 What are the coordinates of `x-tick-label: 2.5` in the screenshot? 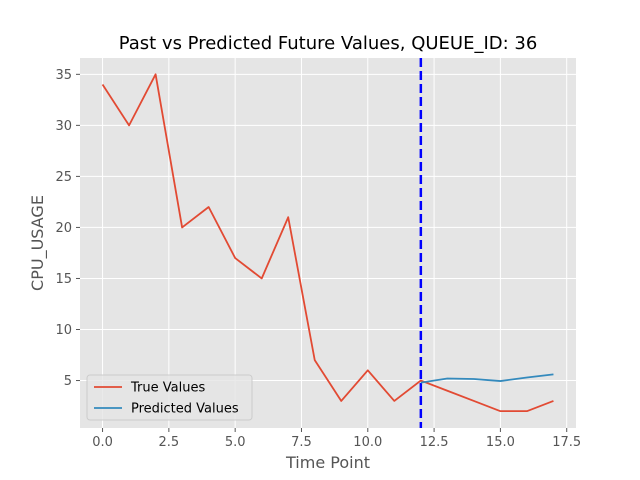 It's located at (169, 442).